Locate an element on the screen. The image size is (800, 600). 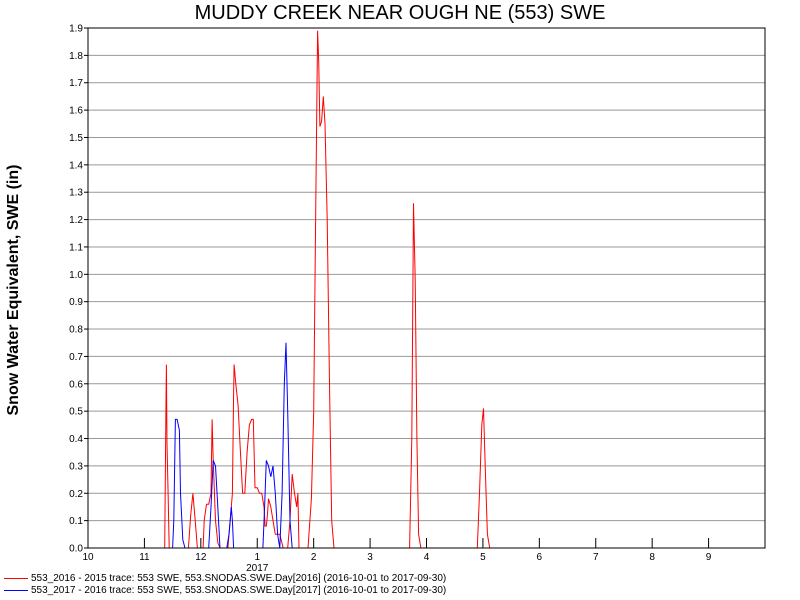
legend-swatch-red is located at coordinates (16, 578).